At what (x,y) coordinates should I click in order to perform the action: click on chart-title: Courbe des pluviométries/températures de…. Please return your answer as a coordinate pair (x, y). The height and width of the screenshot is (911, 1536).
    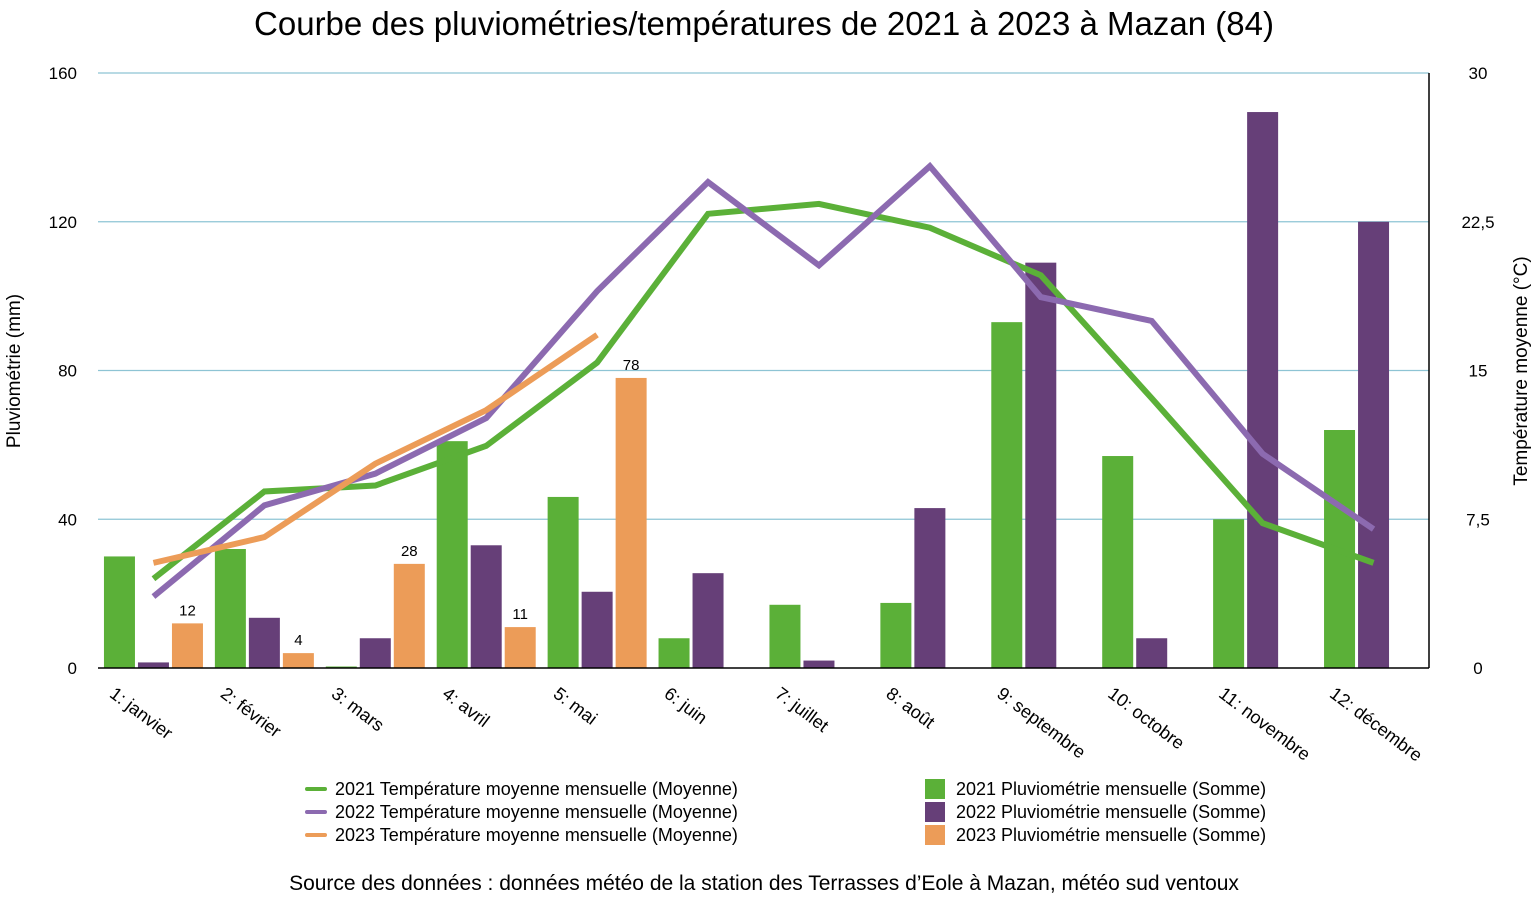
    Looking at the image, I should click on (764, 23).